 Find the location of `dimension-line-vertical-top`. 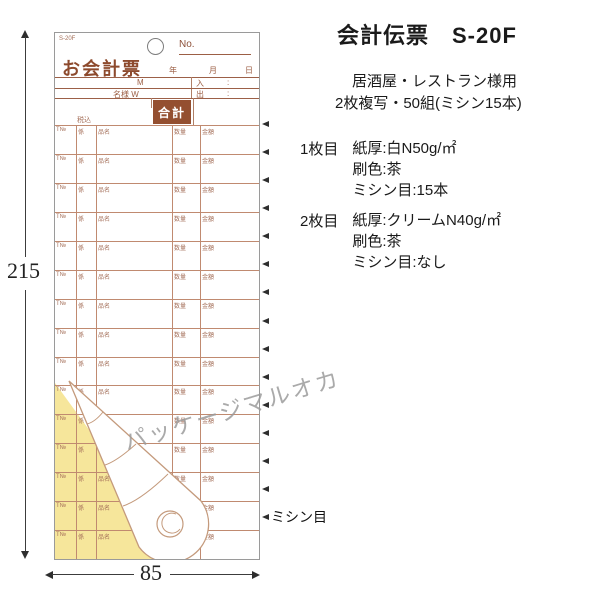

dimension-line-vertical-top is located at coordinates (25, 147).